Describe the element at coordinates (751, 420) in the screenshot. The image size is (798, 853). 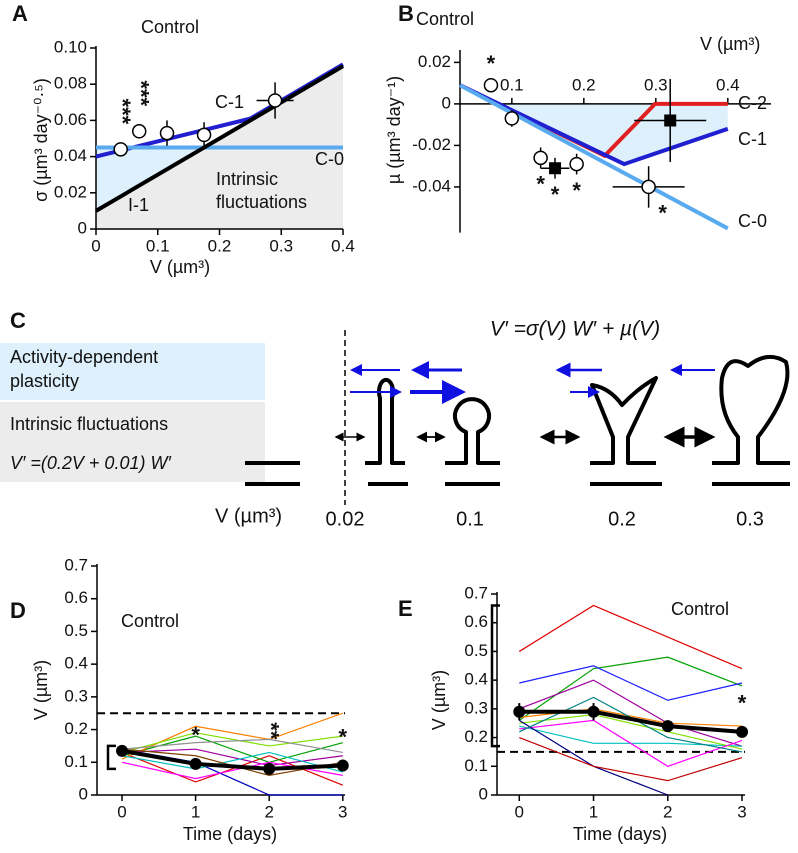
I see `mushroom-spine` at that location.